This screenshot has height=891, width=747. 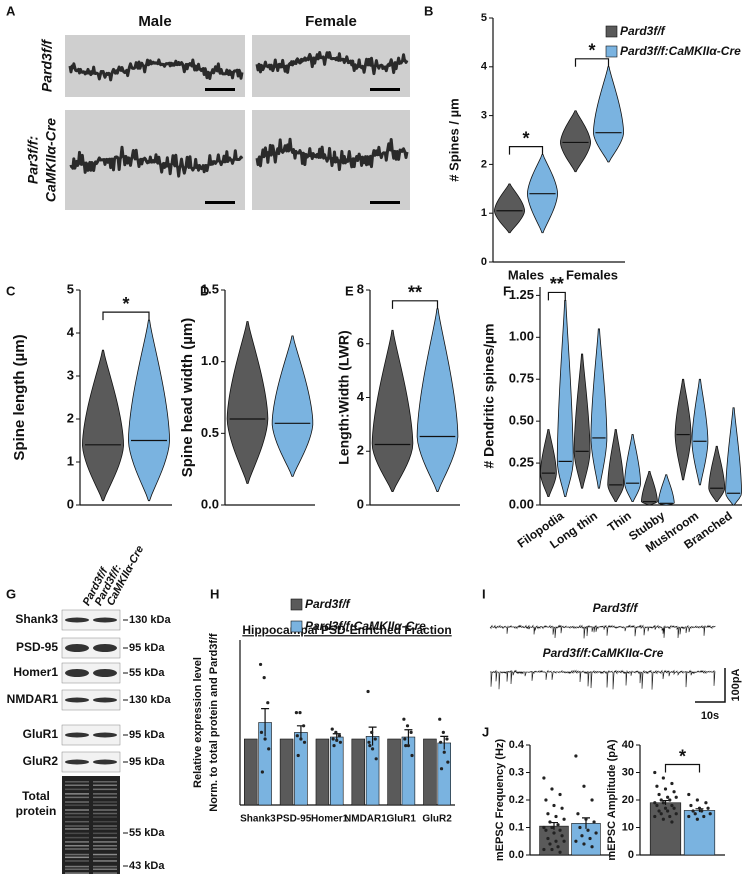 I want to click on y-axis-label: Norm. to total protein and Pard3f/f, so click(x=214, y=722).